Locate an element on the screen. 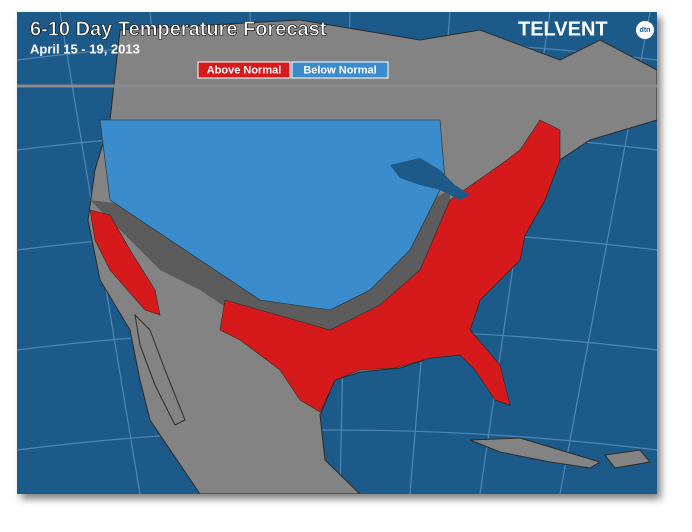  above-normal-region is located at coordinates (125, 262).